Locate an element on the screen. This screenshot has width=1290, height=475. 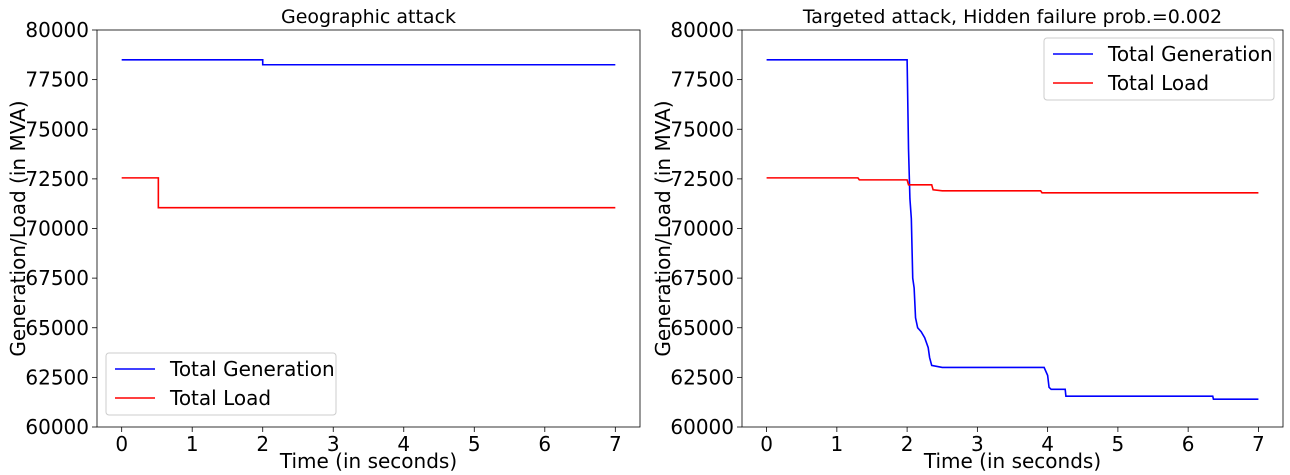
chart-title: Geographic attack is located at coordinates (368, 17).